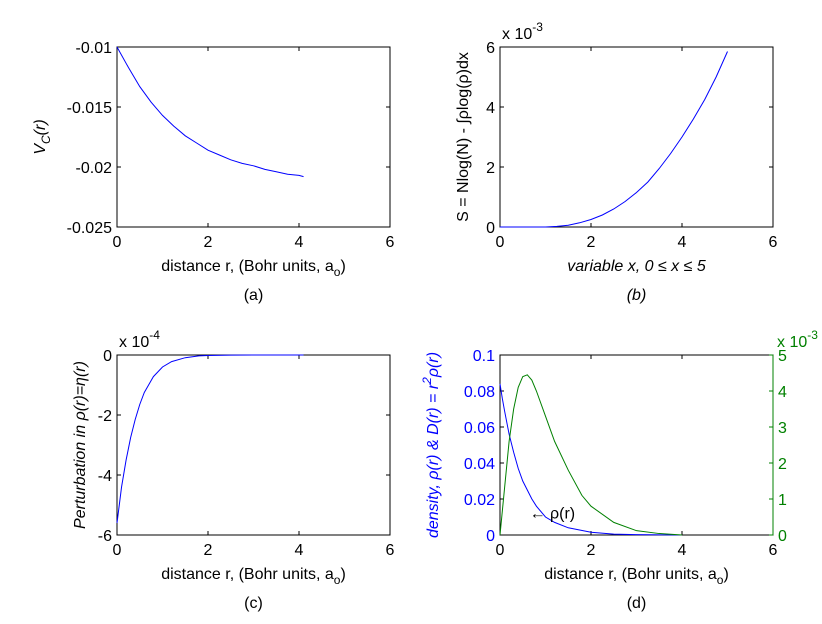  I want to click on y2-tick-label: 3, so click(782, 428).